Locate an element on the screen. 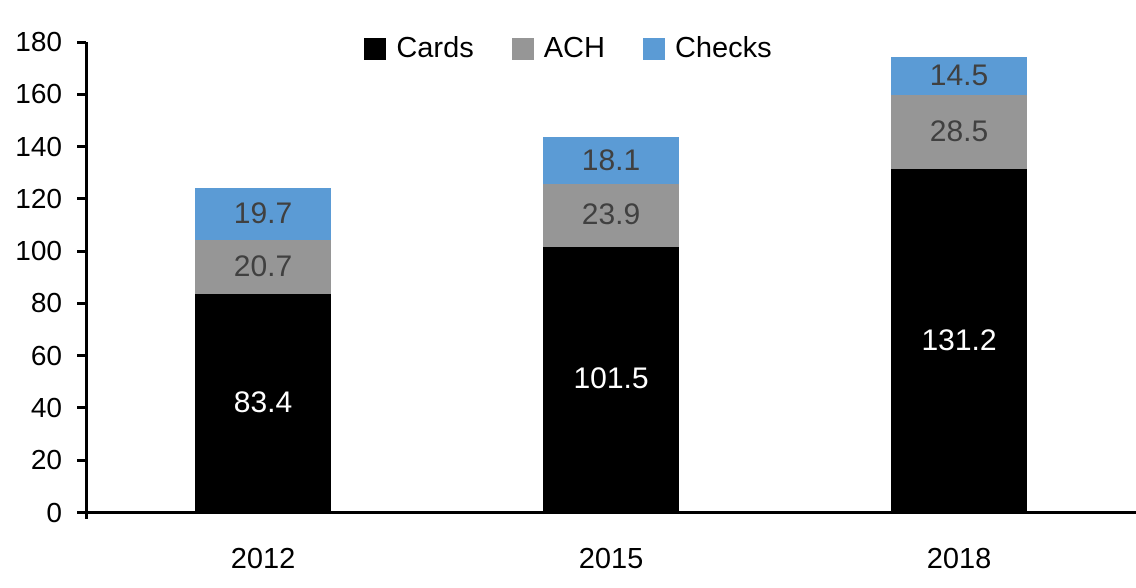 Image resolution: width=1136 pixels, height=588 pixels. bar-segment-cards: 83.4 is located at coordinates (263, 403).